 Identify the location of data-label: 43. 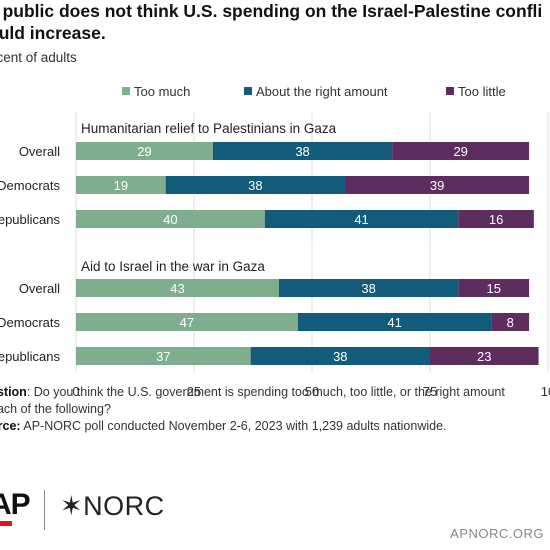
(177, 288).